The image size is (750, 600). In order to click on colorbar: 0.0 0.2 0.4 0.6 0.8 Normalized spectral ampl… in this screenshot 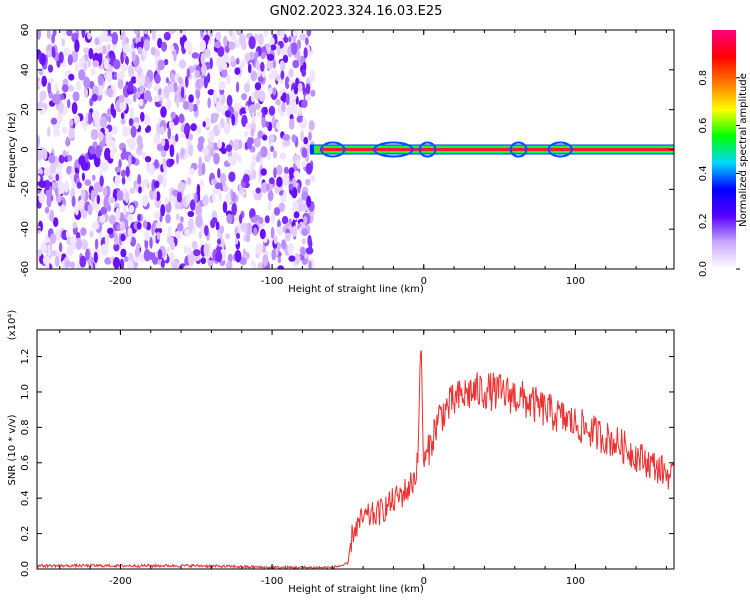, I will do `click(723, 153)`.